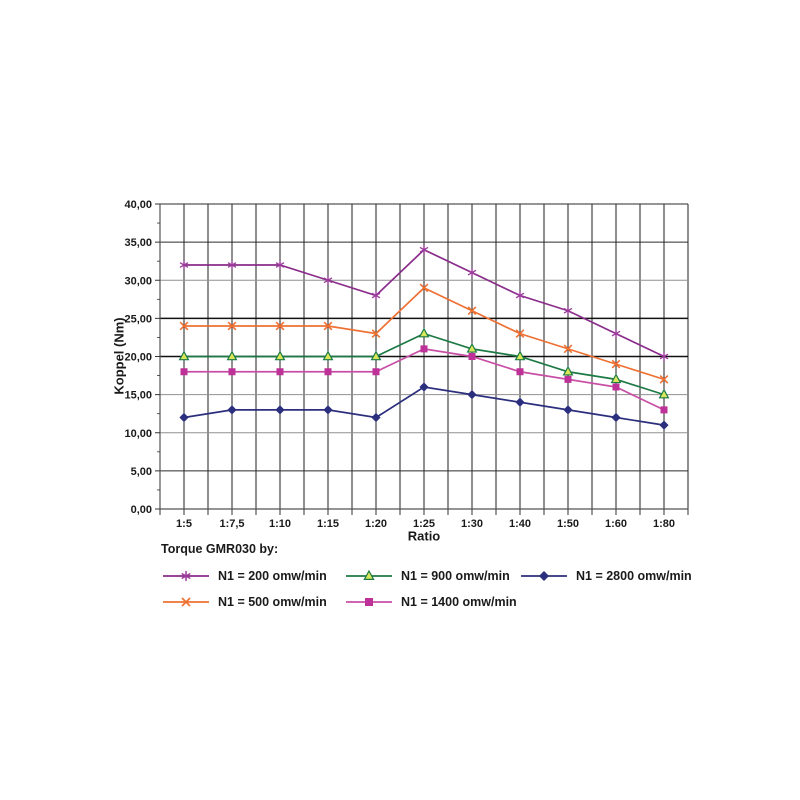 The height and width of the screenshot is (800, 800). Describe the element at coordinates (616, 524) in the screenshot. I see `x-tick-label: 1:60` at that location.